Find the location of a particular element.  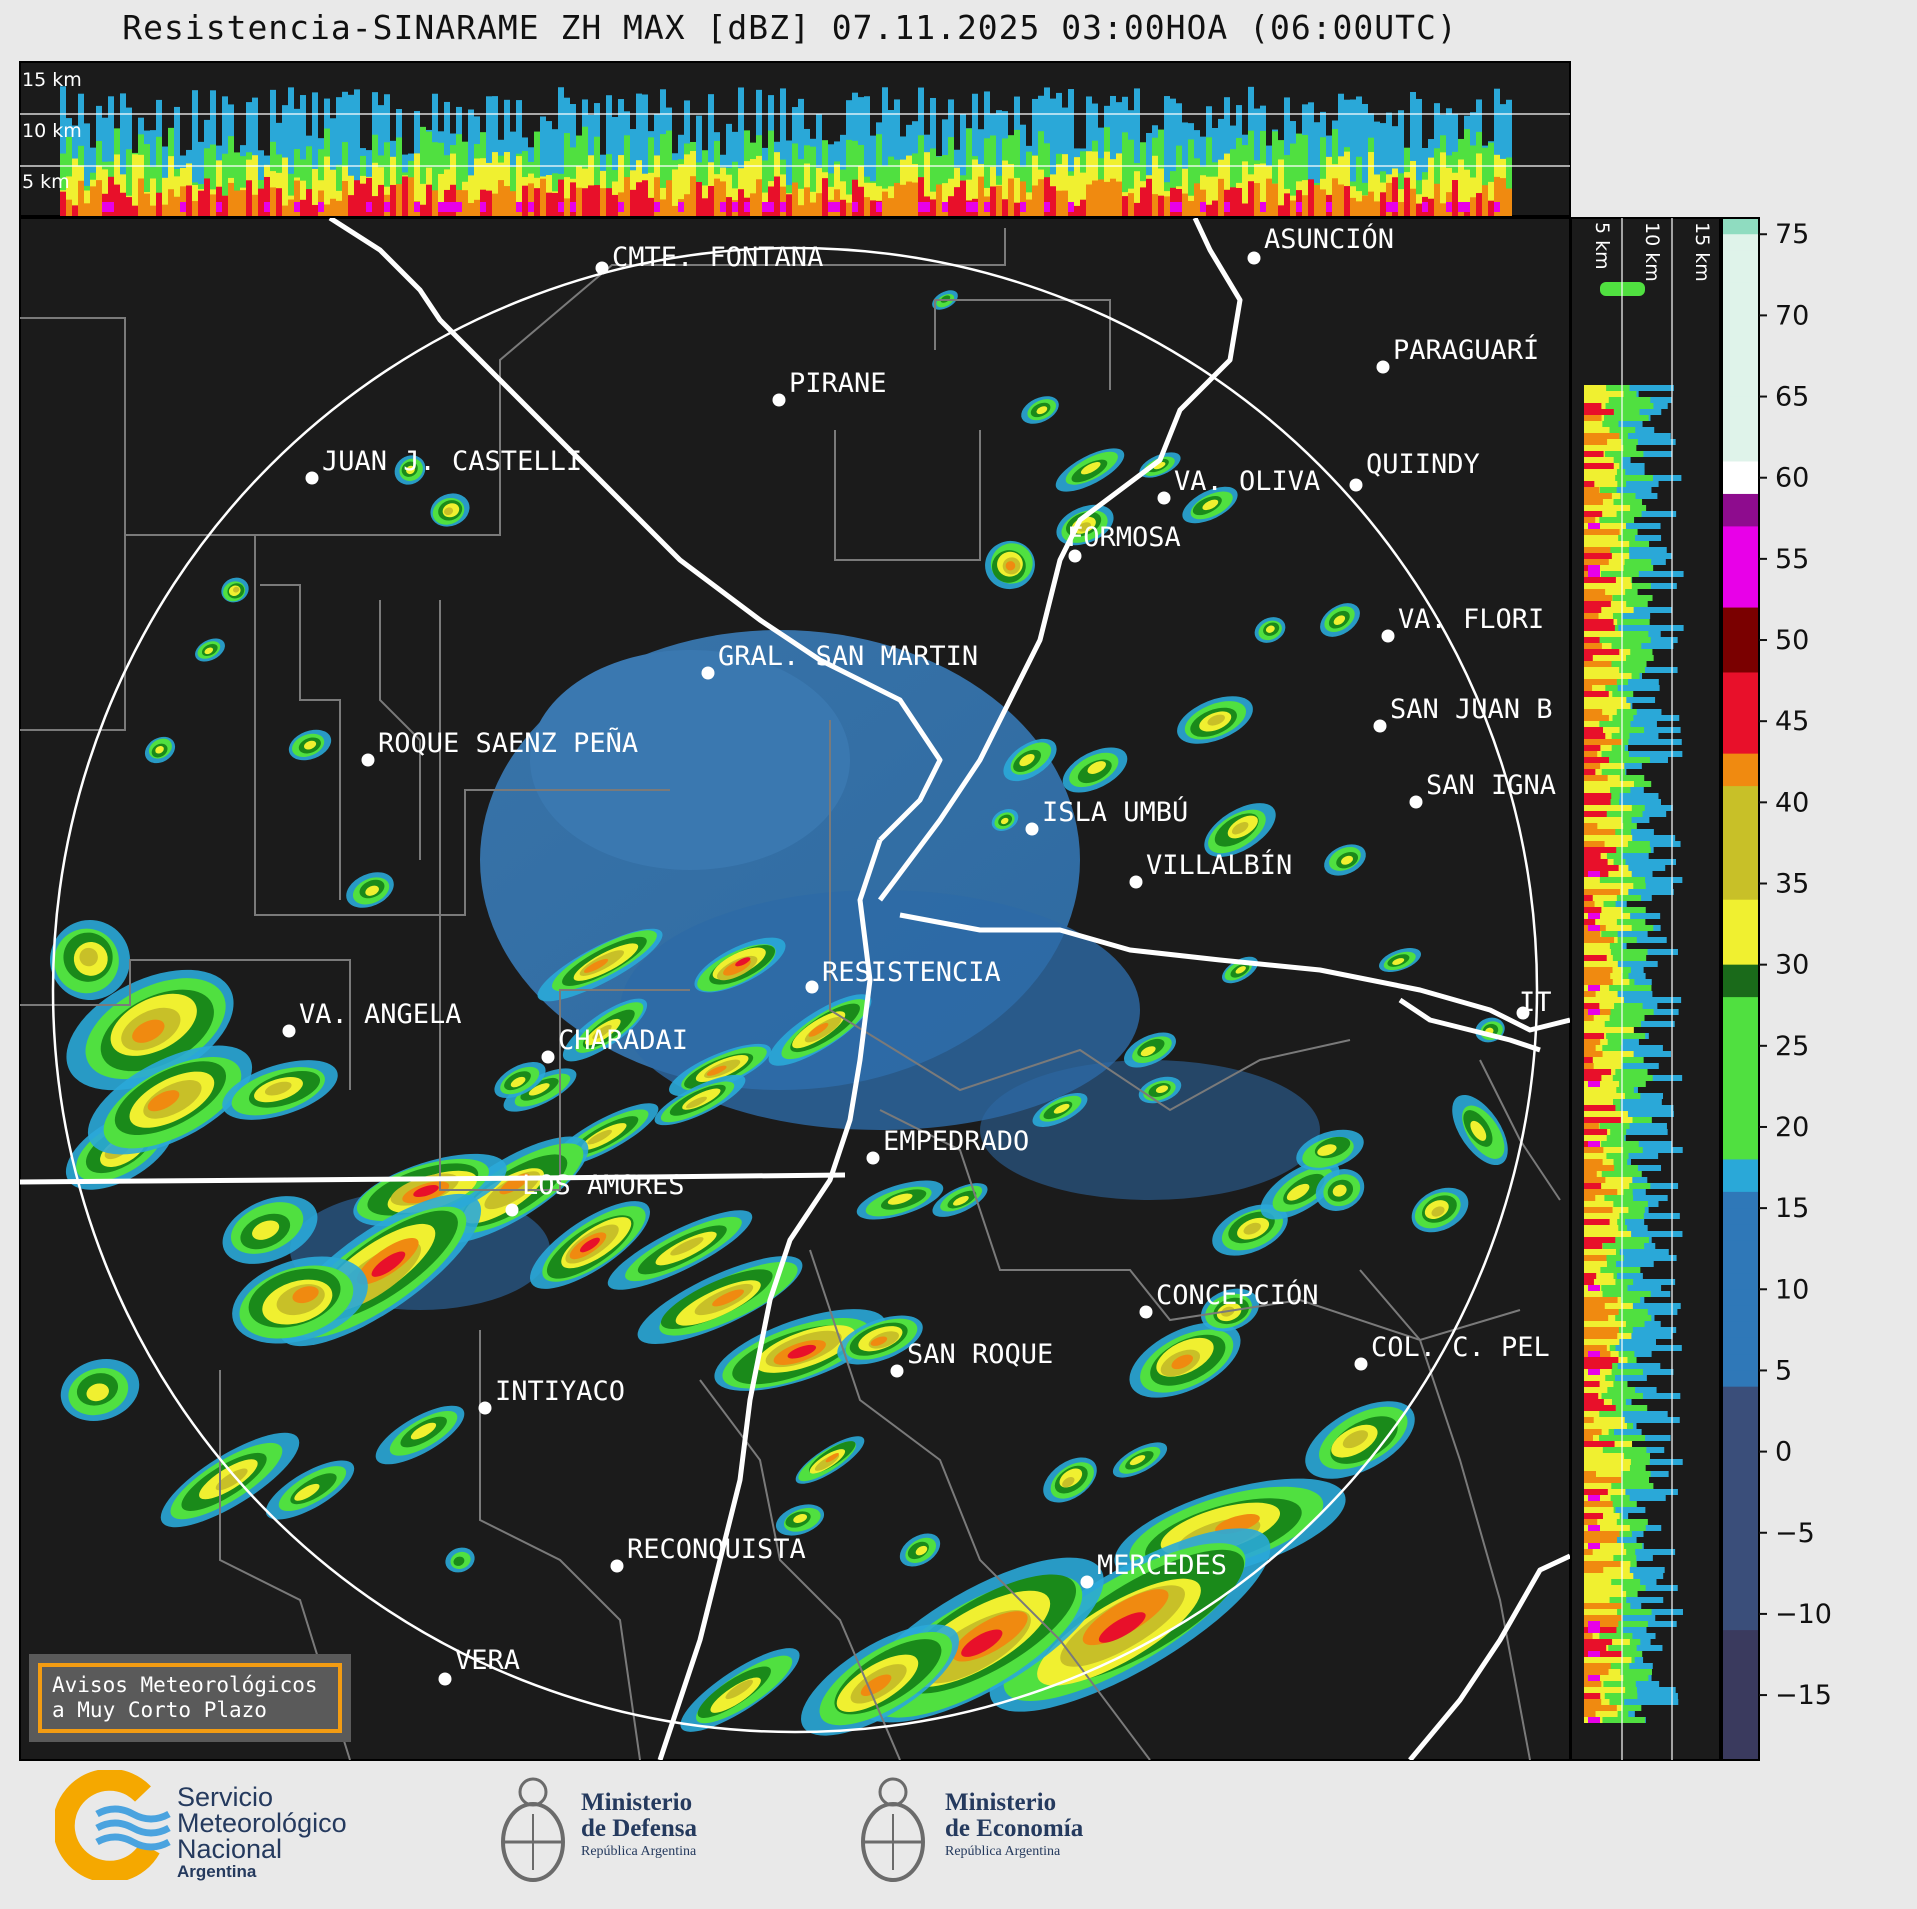

city-label: RECONQUISTA is located at coordinates (716, 1549).